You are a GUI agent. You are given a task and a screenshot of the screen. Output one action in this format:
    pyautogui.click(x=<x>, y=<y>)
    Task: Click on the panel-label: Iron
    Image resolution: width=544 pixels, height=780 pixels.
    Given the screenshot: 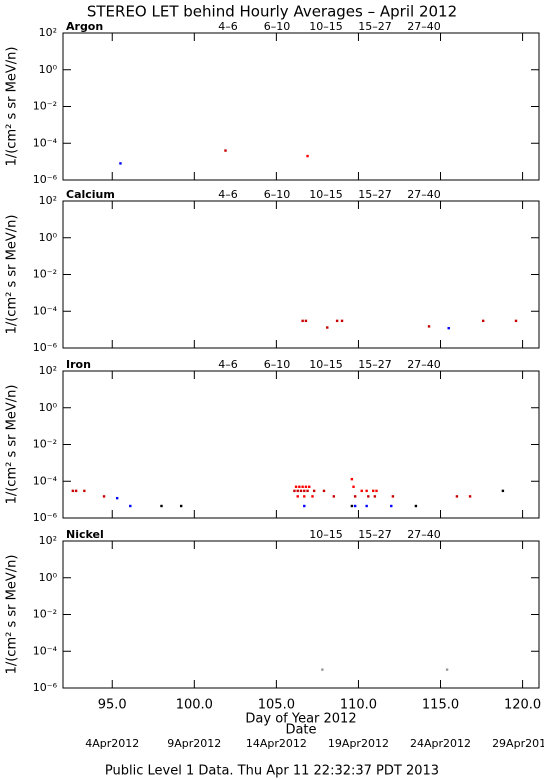 What is the action you would take?
    pyautogui.click(x=78, y=364)
    